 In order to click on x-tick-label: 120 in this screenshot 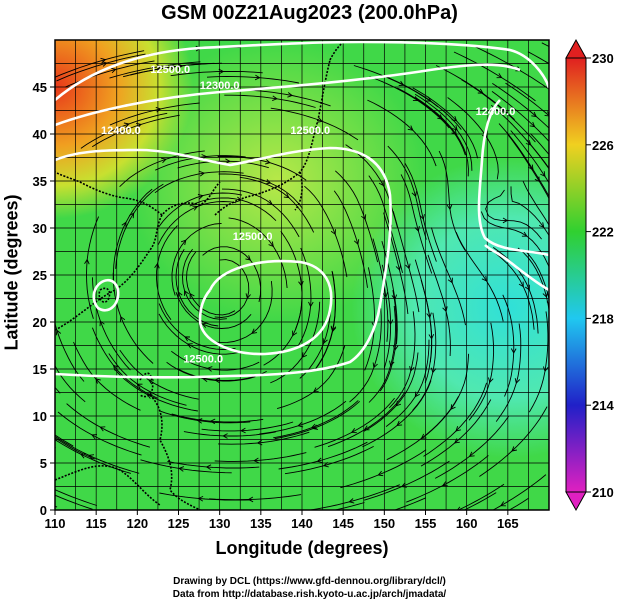, I will do `click(137, 523)`.